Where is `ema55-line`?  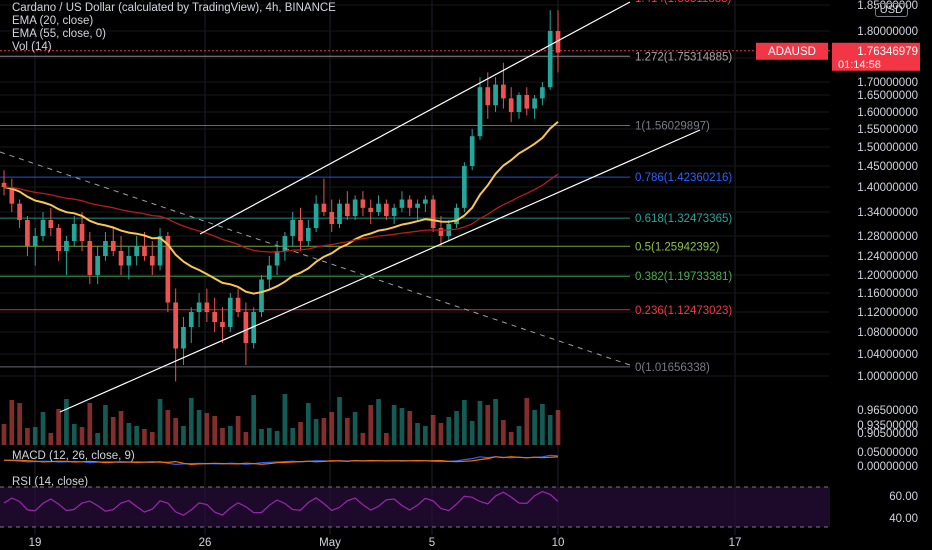 ema55-line is located at coordinates (281, 213).